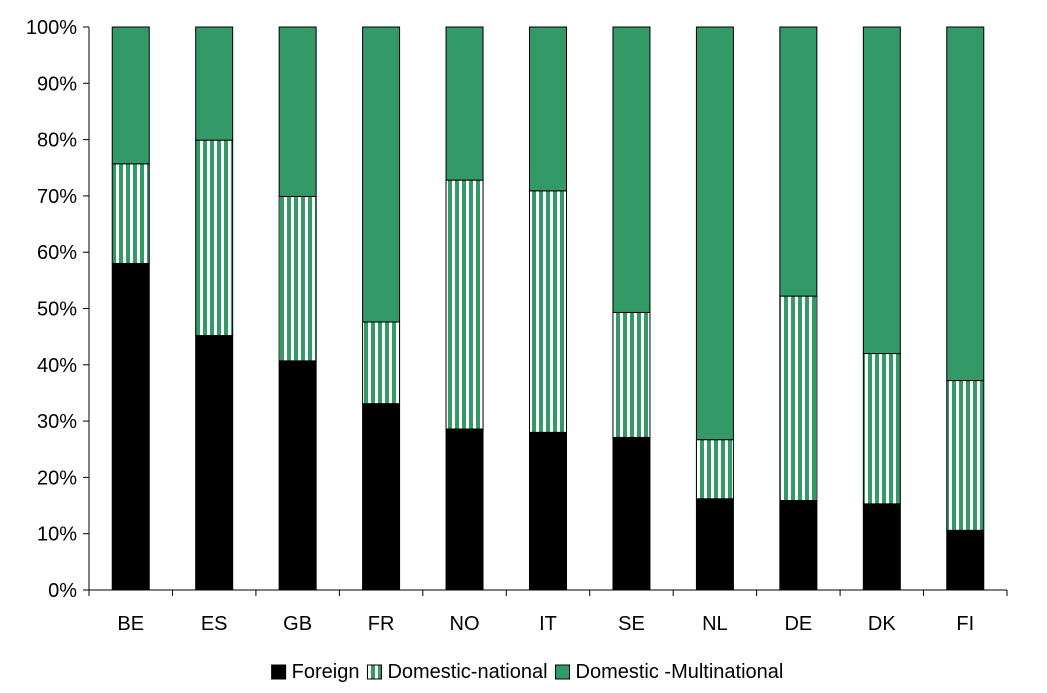 The height and width of the screenshot is (693, 1047). I want to click on x-tick-label: SE, so click(631, 624).